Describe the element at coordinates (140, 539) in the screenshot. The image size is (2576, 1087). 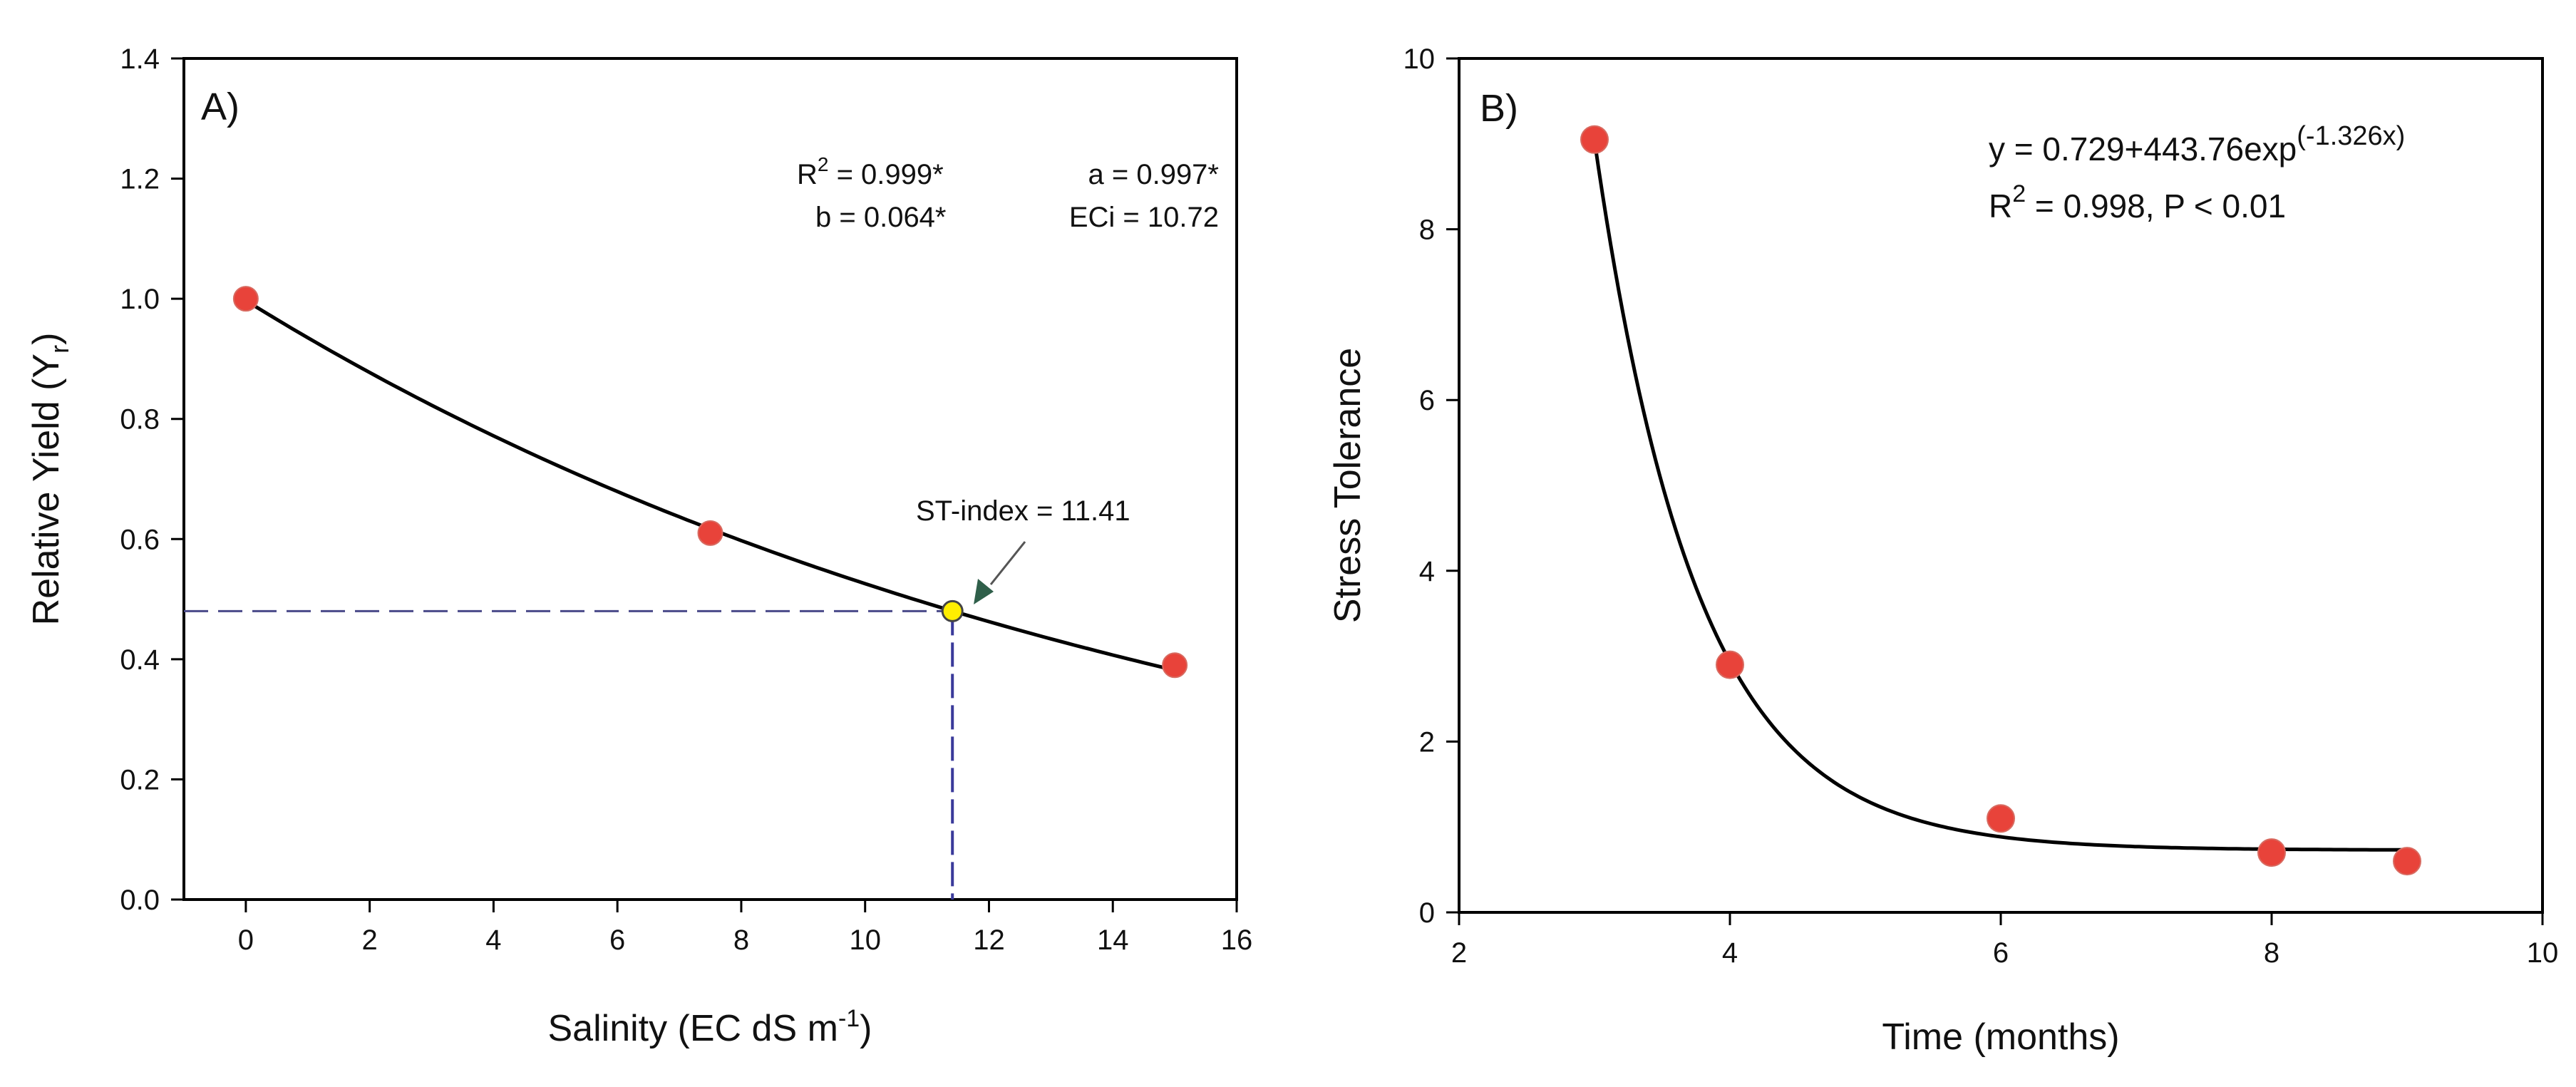
I see `chart-a-y-tick-label: 0.6` at that location.